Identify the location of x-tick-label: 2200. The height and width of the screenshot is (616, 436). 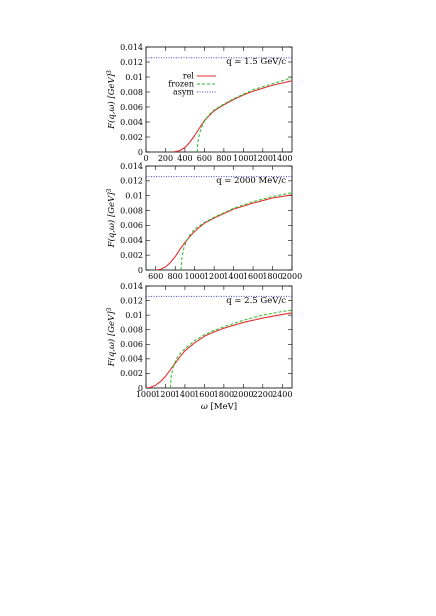
(263, 394).